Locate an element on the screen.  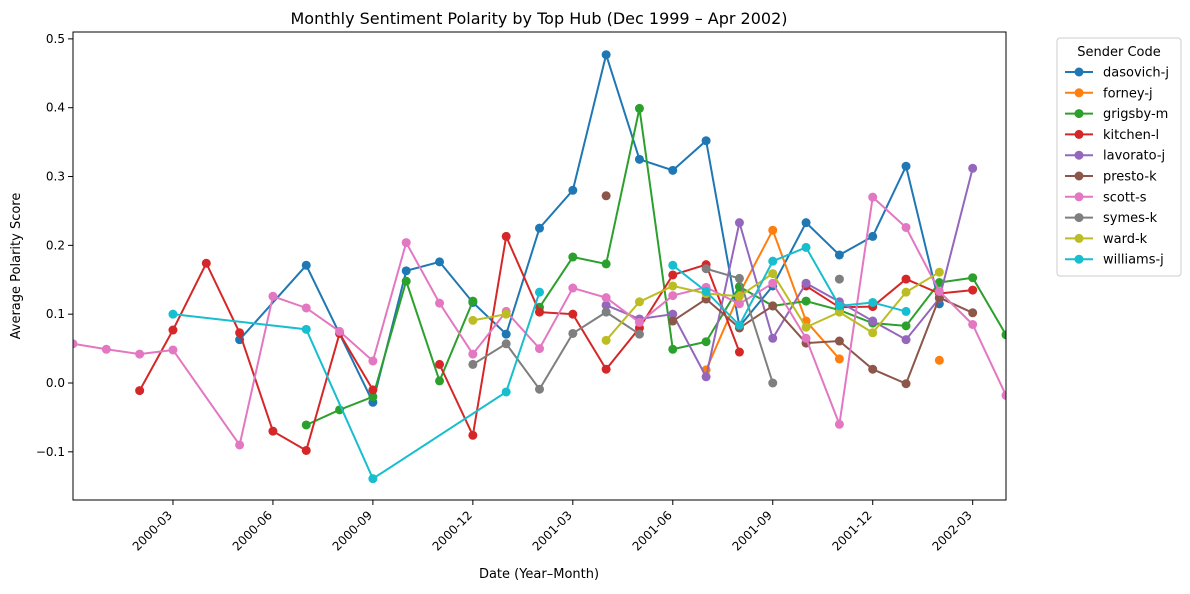
series-ward-k is located at coordinates (706, 306).